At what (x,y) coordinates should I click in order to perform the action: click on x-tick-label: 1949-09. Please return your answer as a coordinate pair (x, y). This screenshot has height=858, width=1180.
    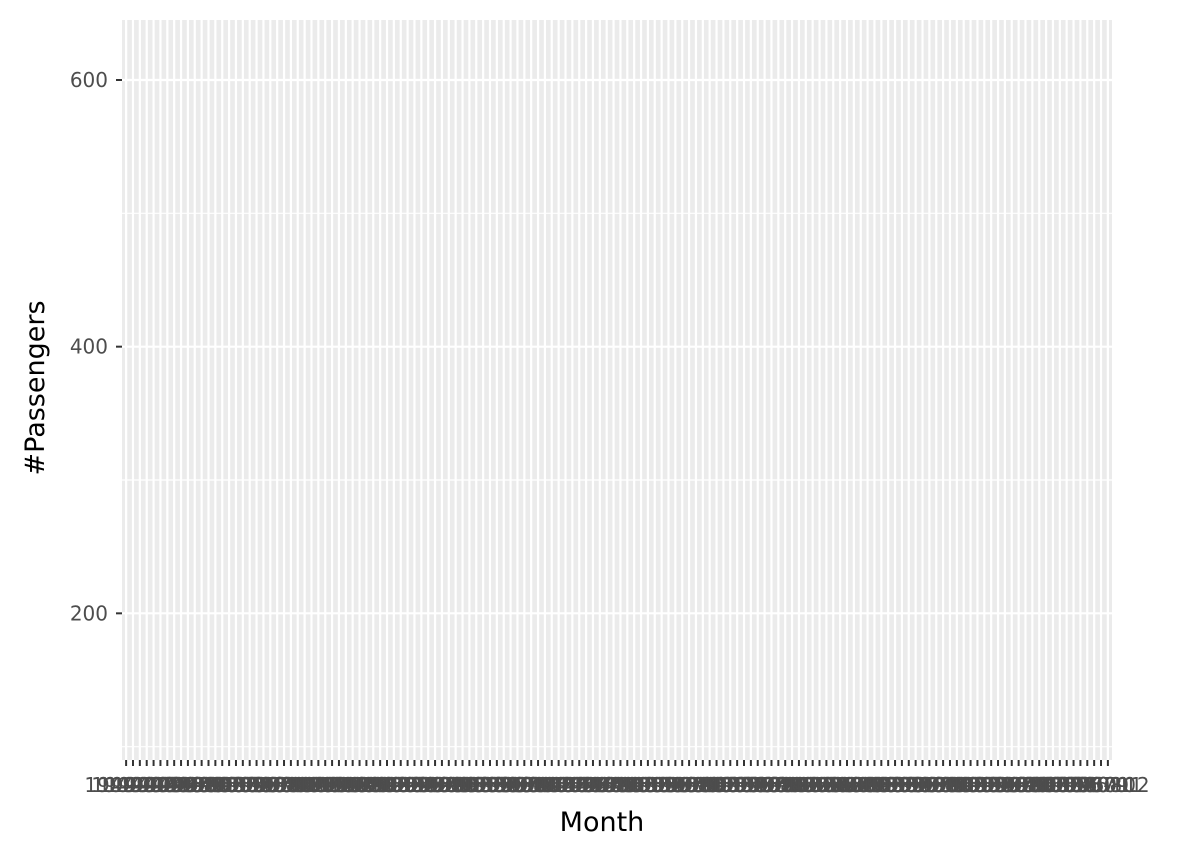
    Looking at the image, I should click on (181, 785).